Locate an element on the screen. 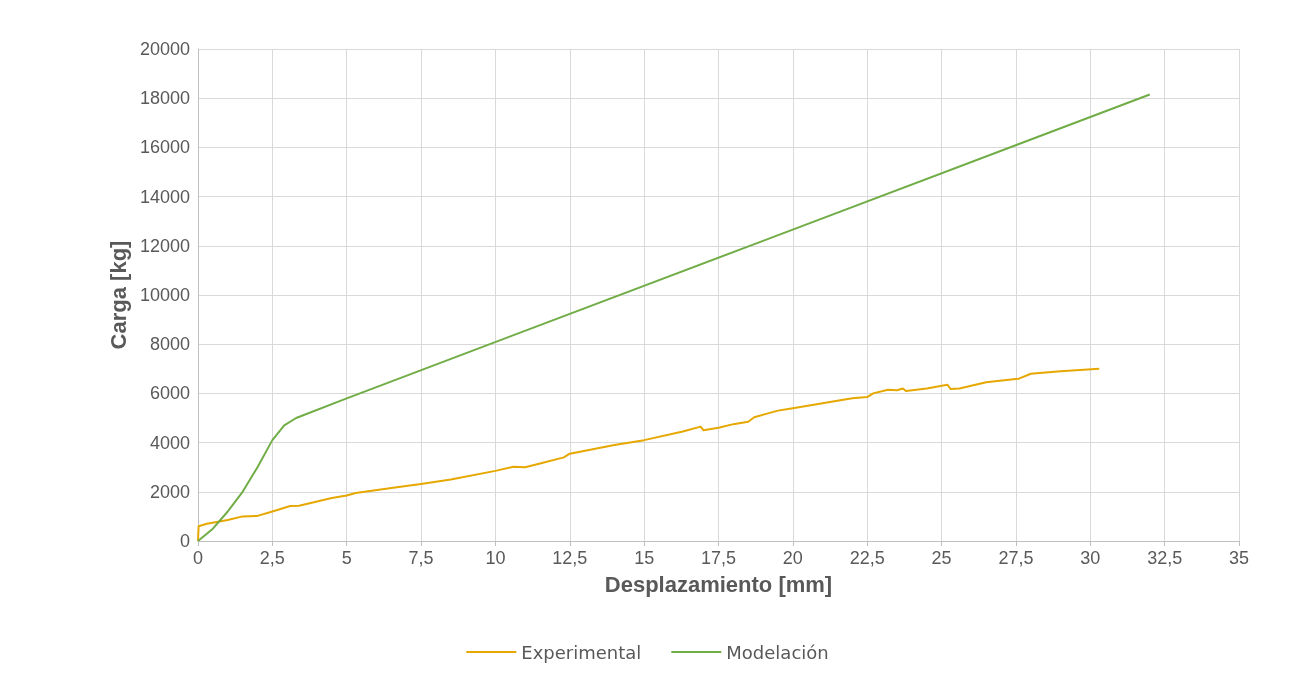  x-axis-title: Desplazamiento [mm] is located at coordinates (718, 584).